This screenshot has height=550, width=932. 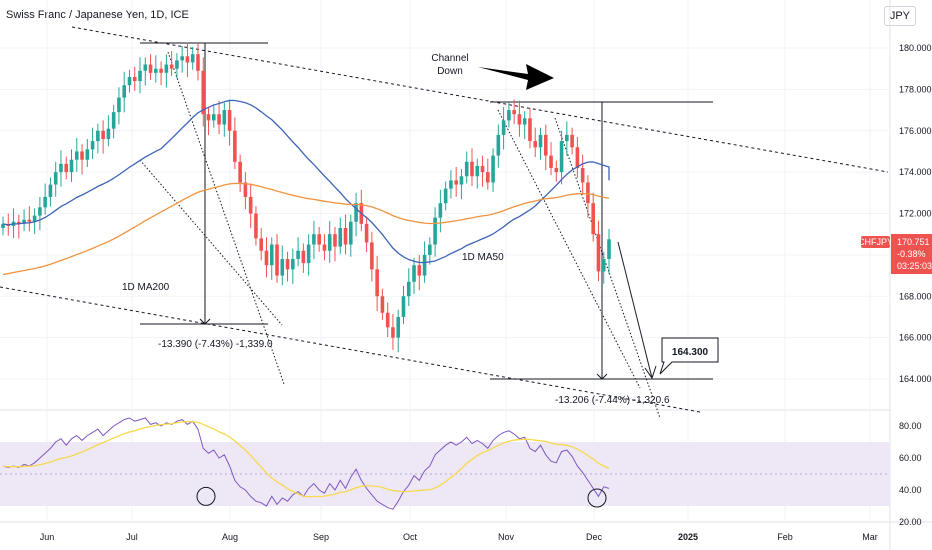 I want to click on currency-button: JPY, so click(x=899, y=16).